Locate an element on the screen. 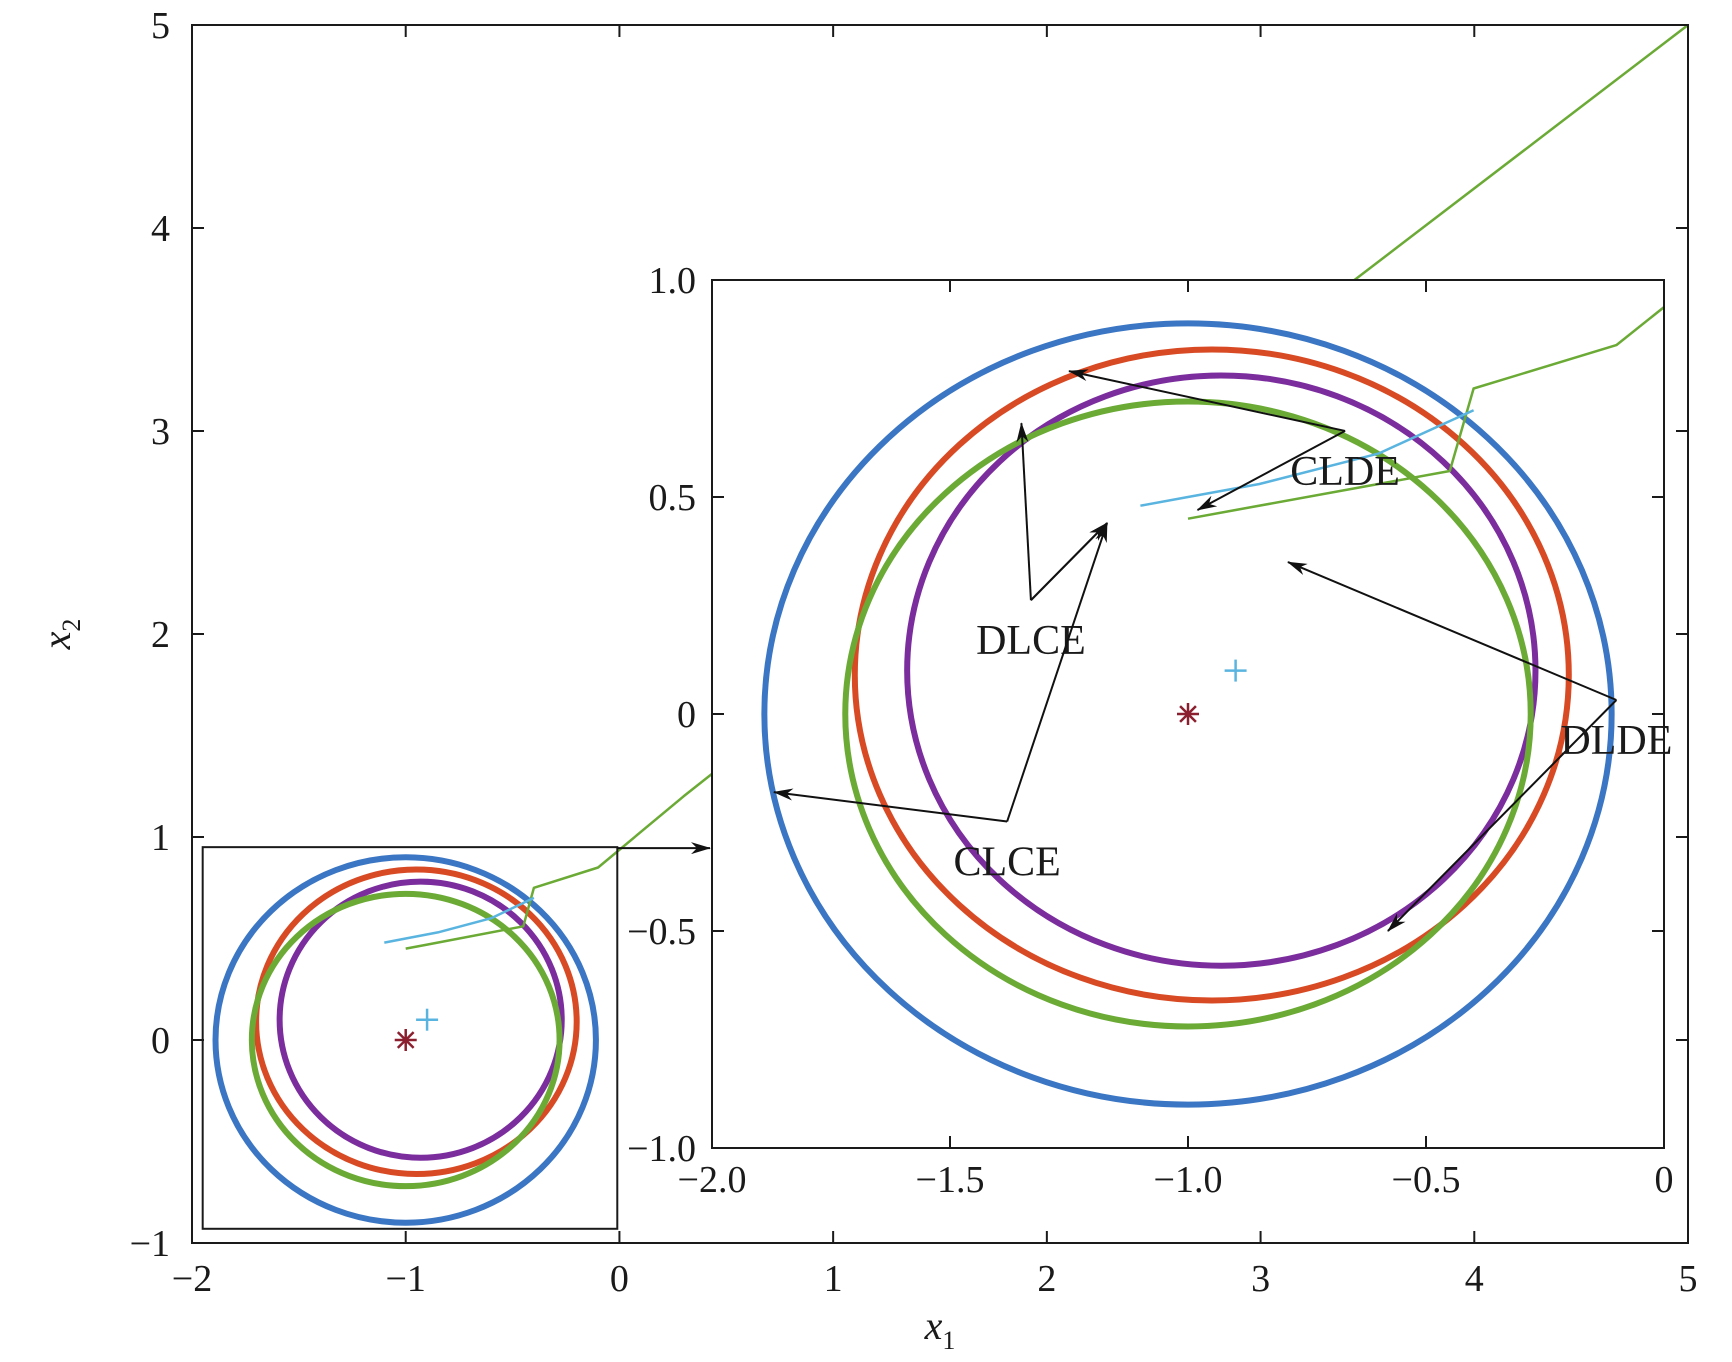  x-axis-label: x1 is located at coordinates (940, 1329).